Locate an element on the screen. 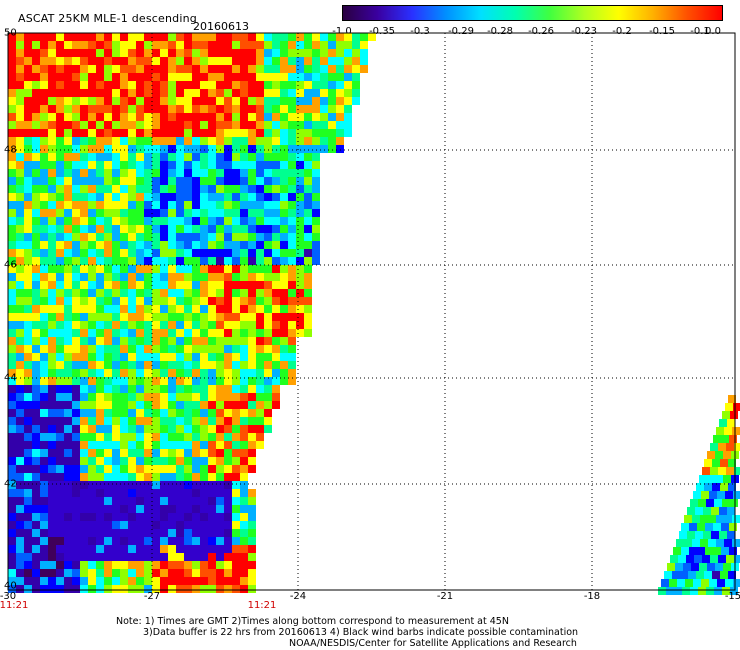  product-title: ASCAT 25KM MLE-1 descending is located at coordinates (107, 18).